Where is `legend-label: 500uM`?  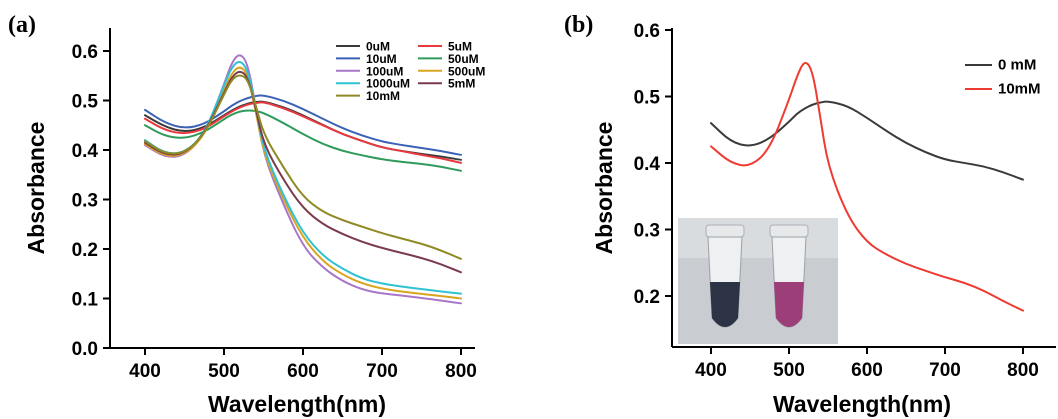
legend-label: 500uM is located at coordinates (466, 71).